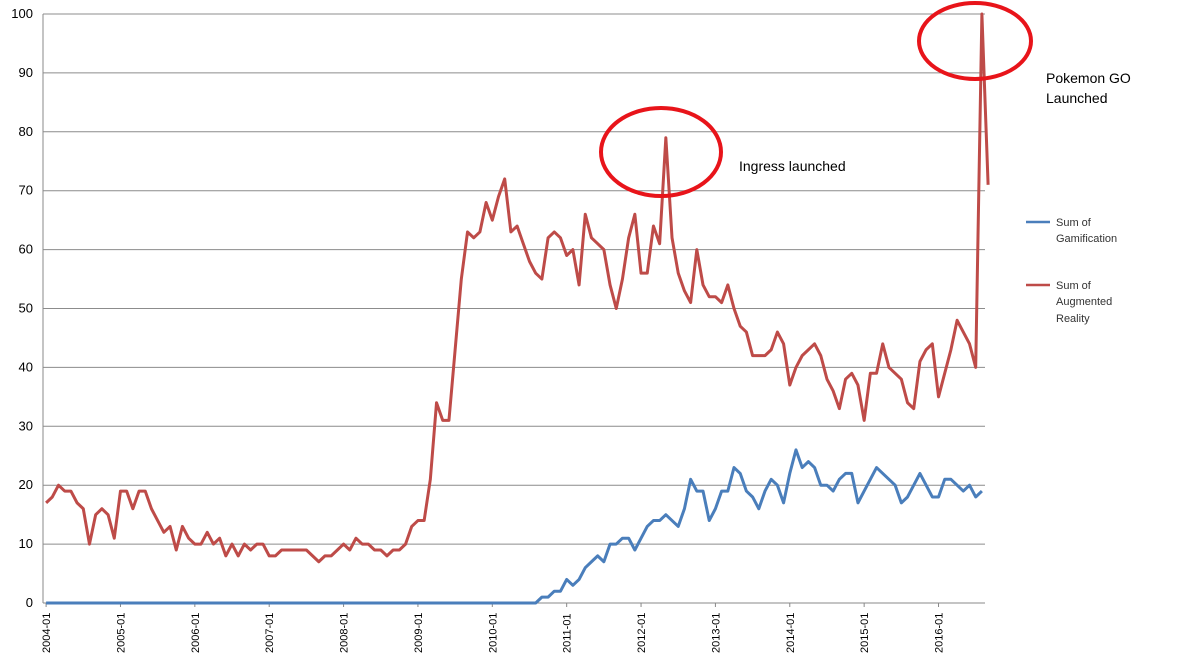 The image size is (1191, 666). I want to click on annotation-ingress: Ingress launched, so click(792, 166).